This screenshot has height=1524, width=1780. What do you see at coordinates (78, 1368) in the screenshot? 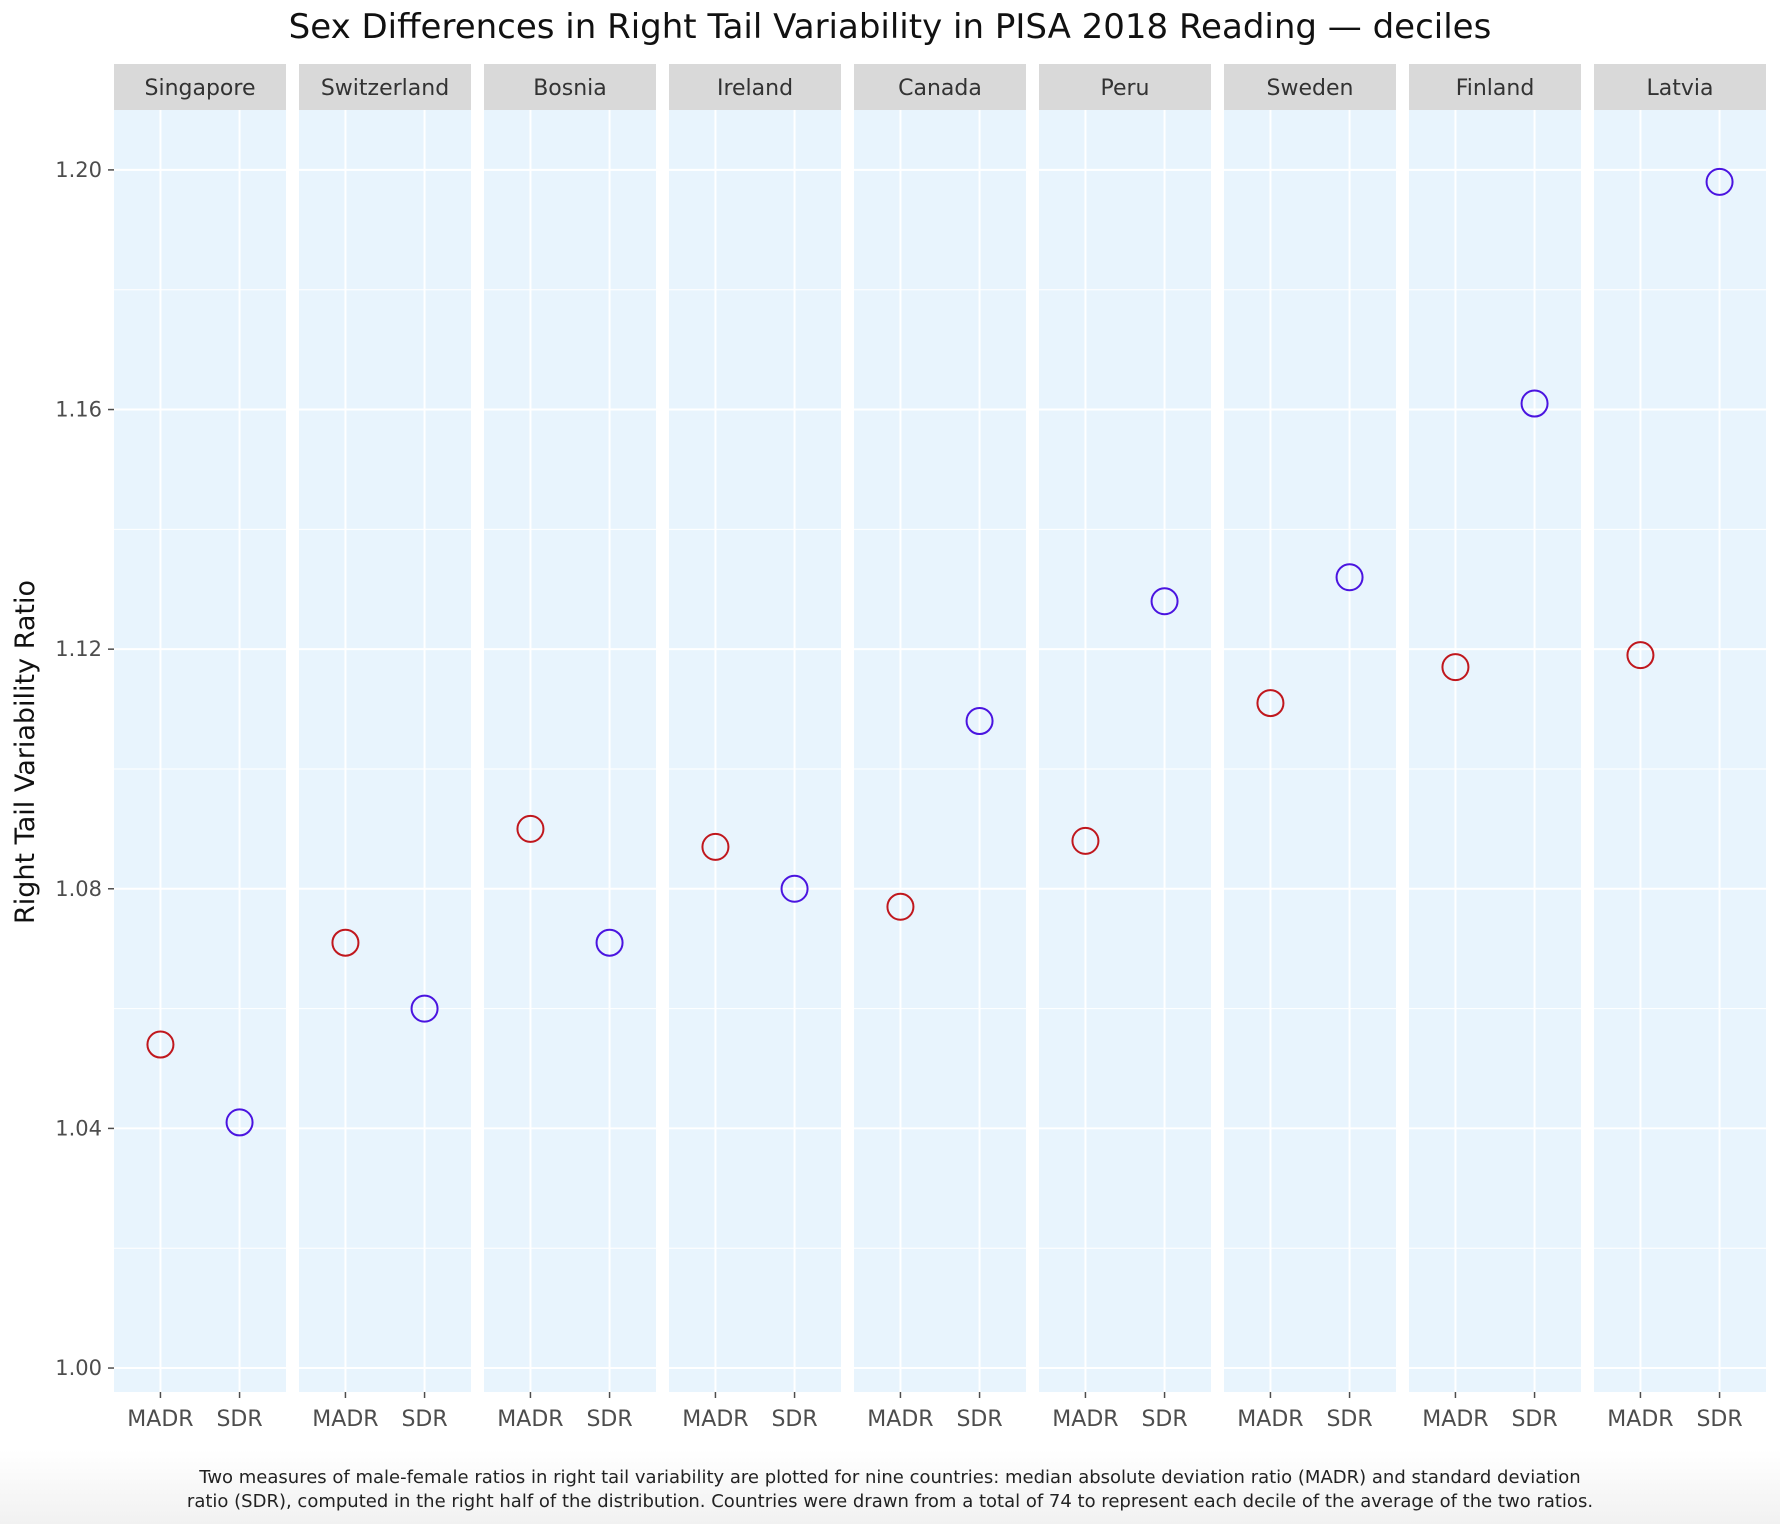
I see `y-tick-label: 1.00` at bounding box center [78, 1368].